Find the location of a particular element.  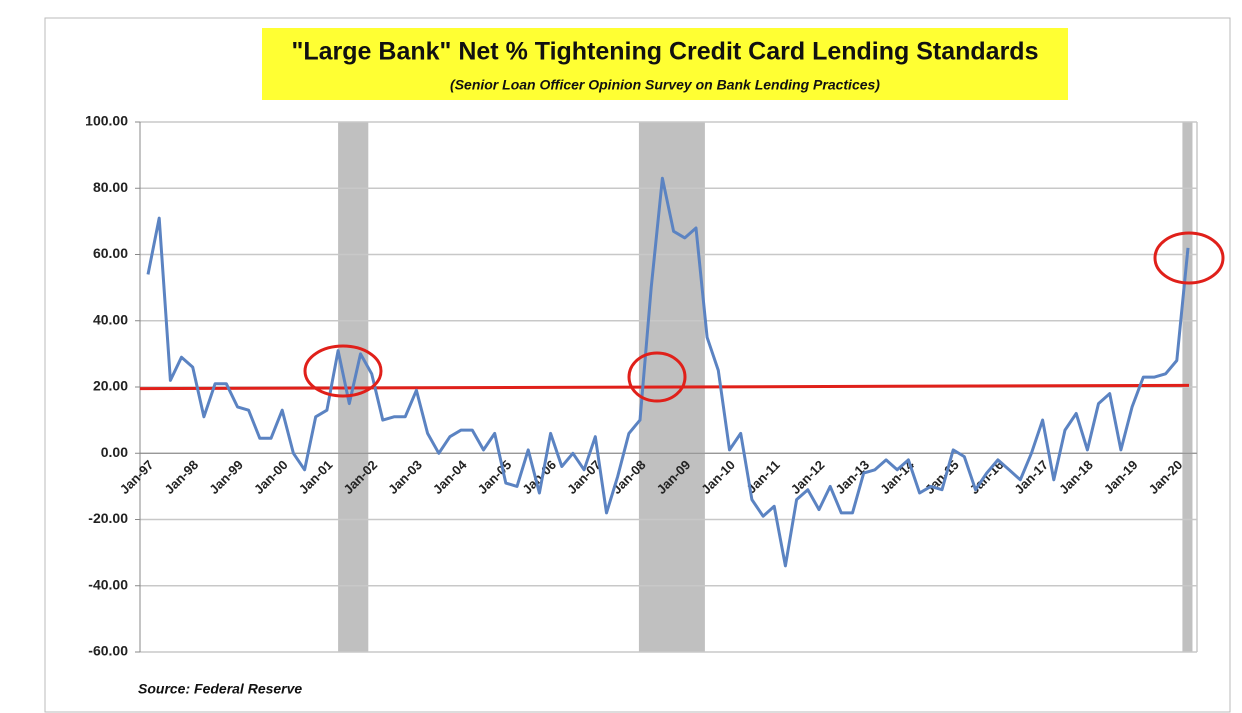

y-tick-label: 20.00 is located at coordinates (110, 386).